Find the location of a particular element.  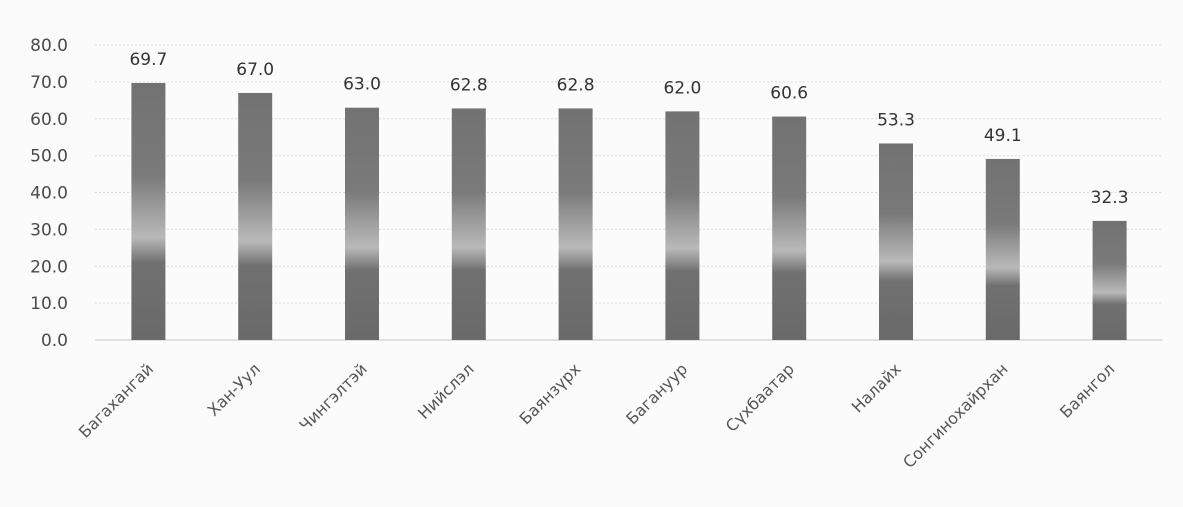

y-tick-label: 70.0 is located at coordinates (49, 83).